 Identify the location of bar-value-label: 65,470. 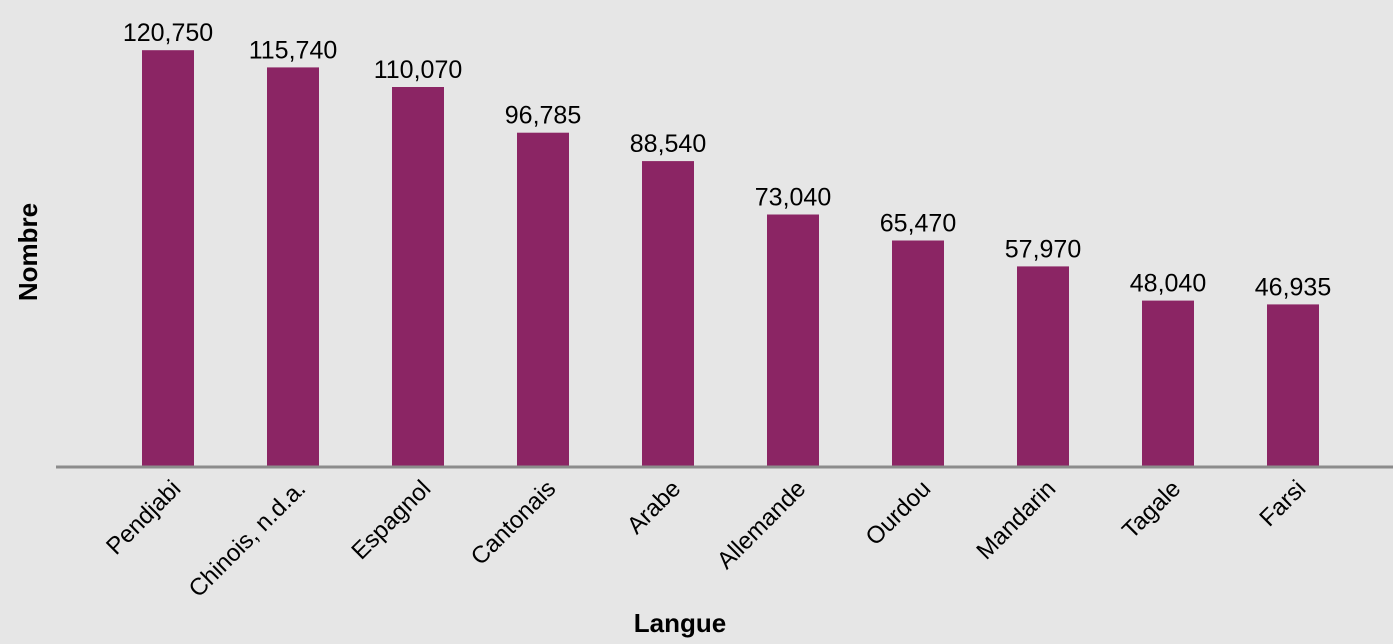
(918, 224).